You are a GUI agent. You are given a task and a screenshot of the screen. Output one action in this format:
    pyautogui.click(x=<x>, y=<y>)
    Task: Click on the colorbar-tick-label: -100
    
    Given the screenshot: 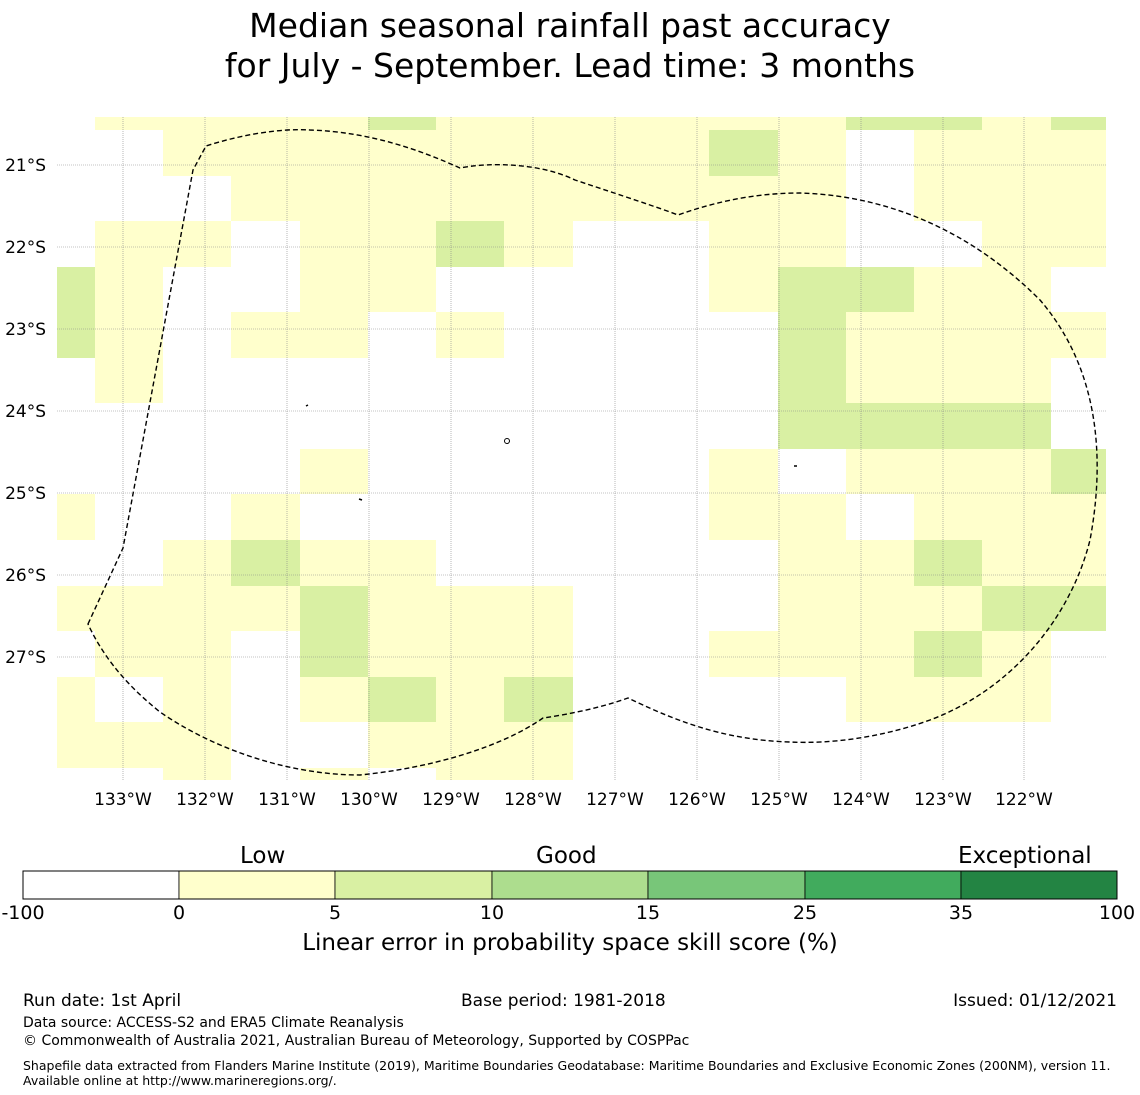 What is the action you would take?
    pyautogui.click(x=23, y=913)
    